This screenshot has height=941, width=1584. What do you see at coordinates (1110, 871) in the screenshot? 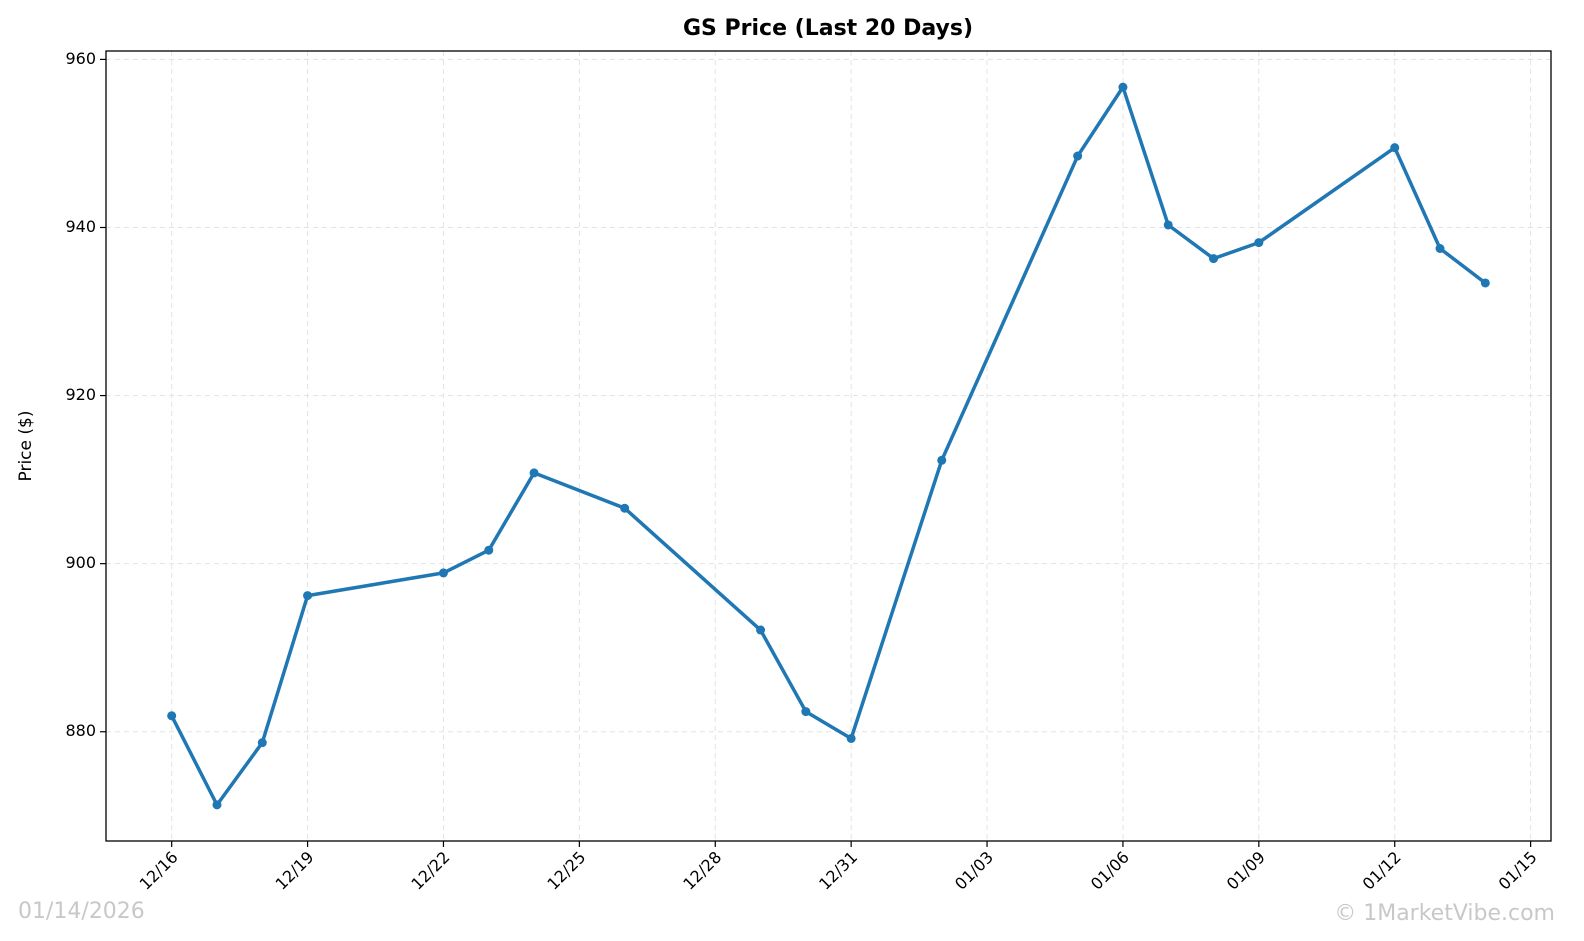
I see `x-tick-label: 01/06` at bounding box center [1110, 871].